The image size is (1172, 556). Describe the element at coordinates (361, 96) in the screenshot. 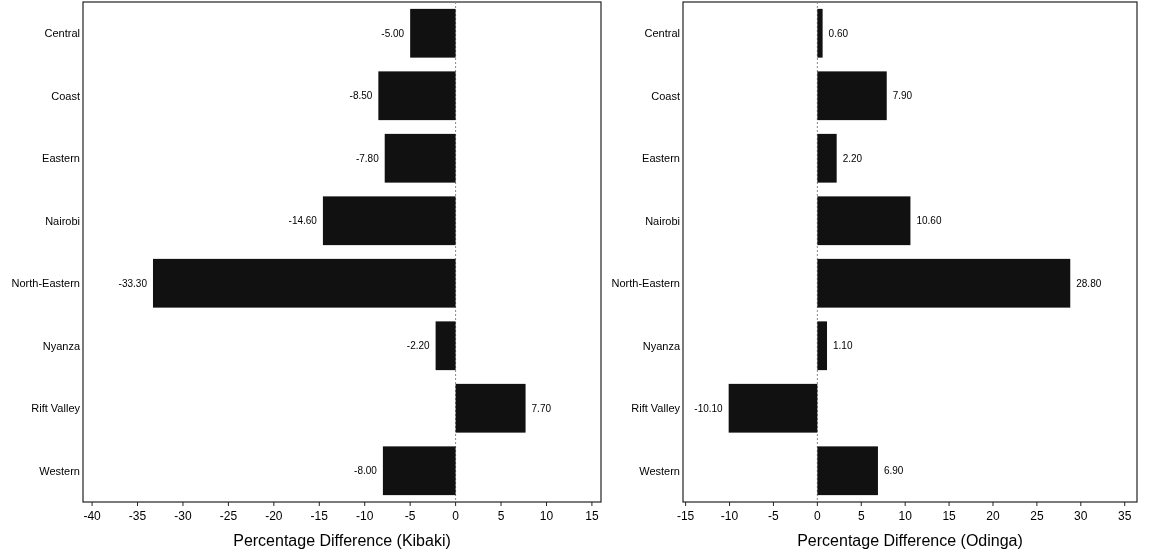

I see `data-label: -8.50` at that location.